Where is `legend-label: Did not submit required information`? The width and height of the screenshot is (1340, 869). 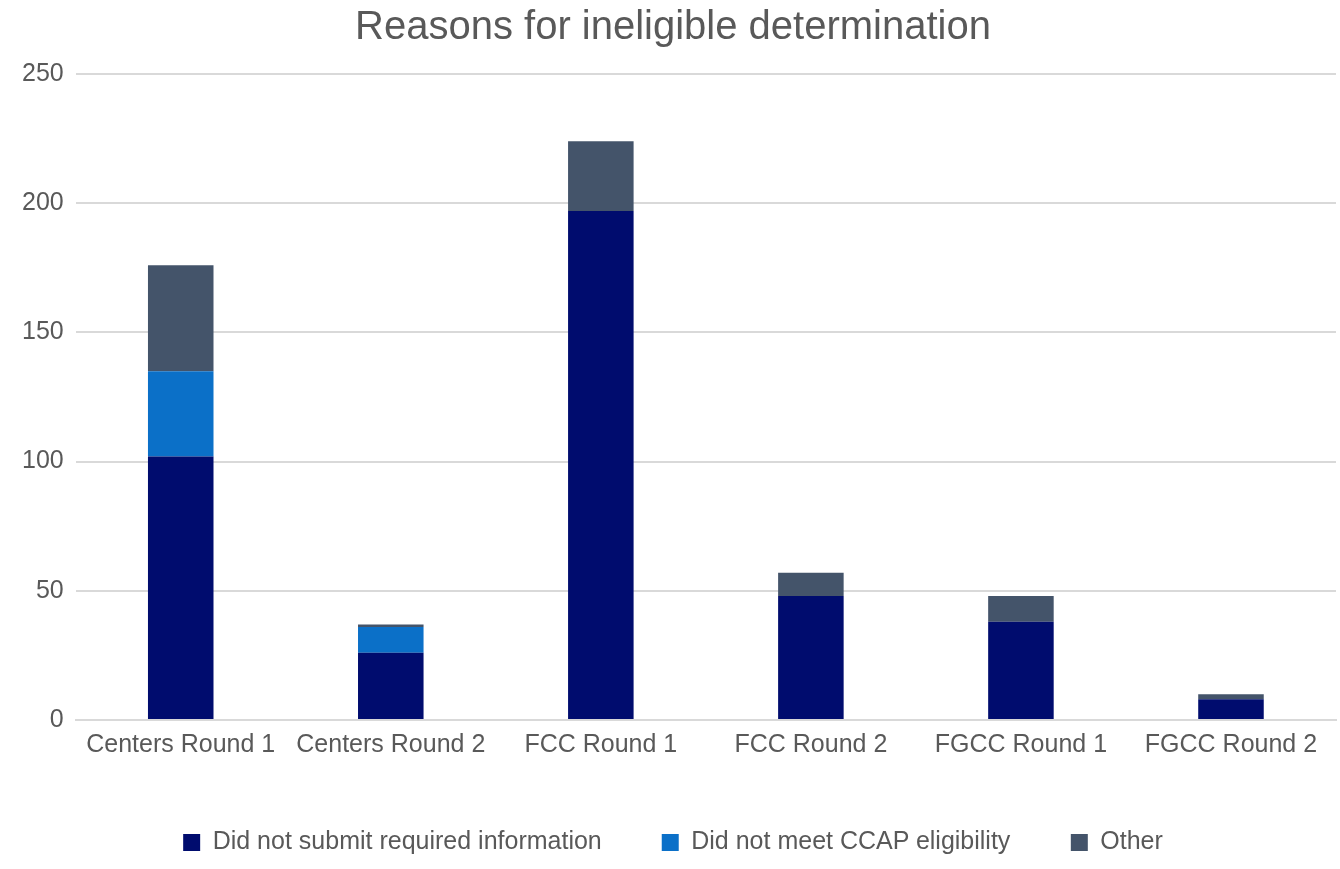
legend-label: Did not submit required information is located at coordinates (407, 840).